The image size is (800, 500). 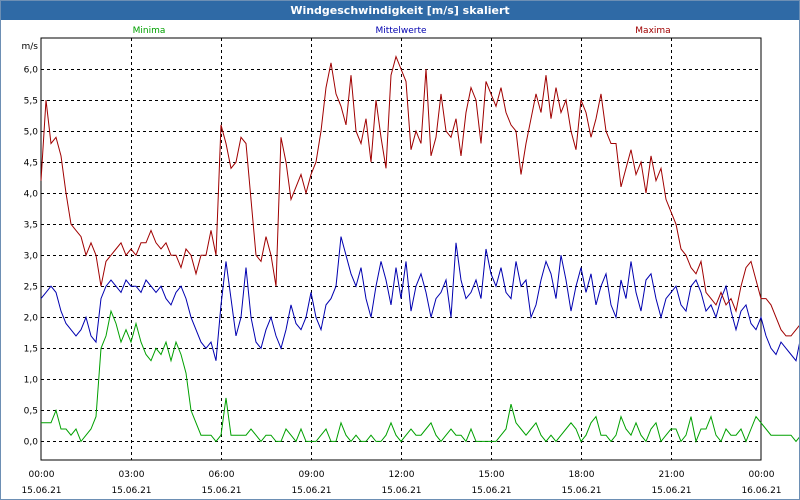 I want to click on y-tick-label: 5,5, so click(x=31, y=102).